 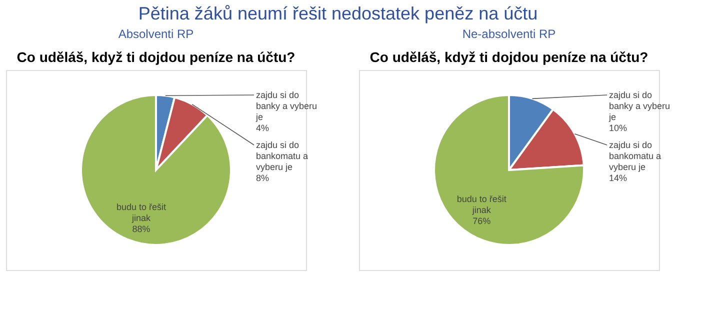 I want to click on chart-subtitle: Absolventi RP, so click(x=156, y=34).